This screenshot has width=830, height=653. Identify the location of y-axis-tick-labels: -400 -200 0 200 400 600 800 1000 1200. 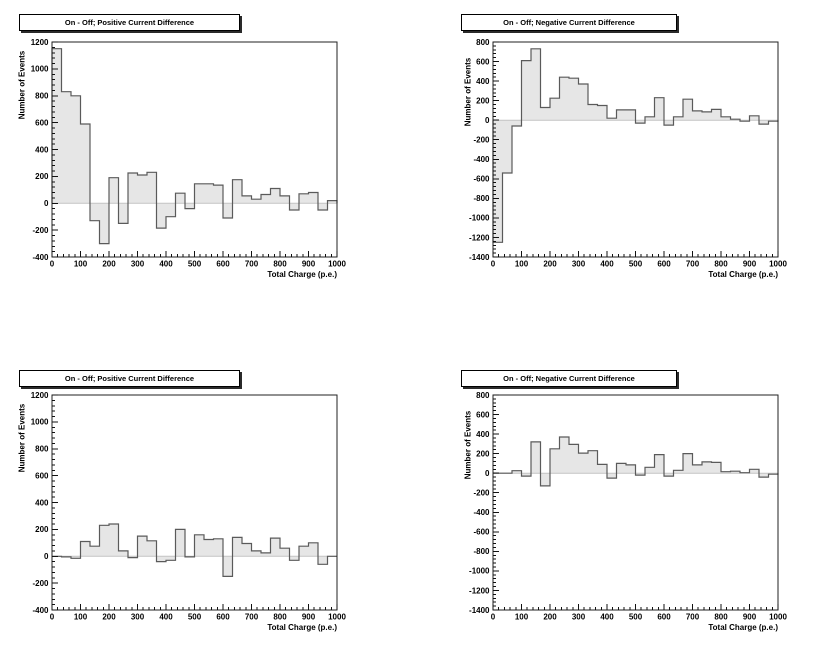
(40, 150).